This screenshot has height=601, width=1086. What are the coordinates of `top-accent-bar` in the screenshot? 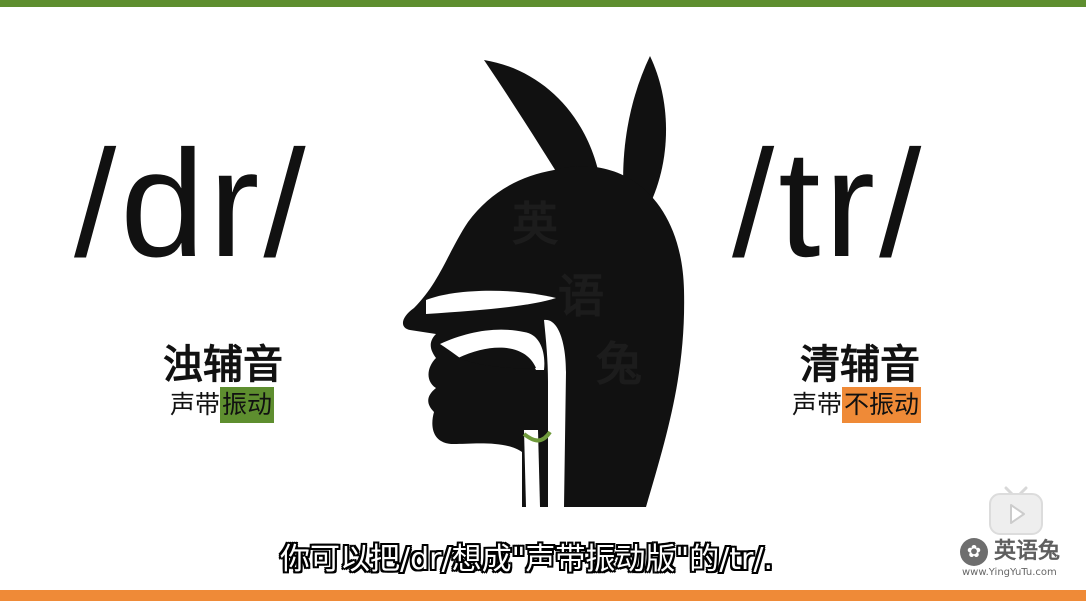 It's located at (543, 3).